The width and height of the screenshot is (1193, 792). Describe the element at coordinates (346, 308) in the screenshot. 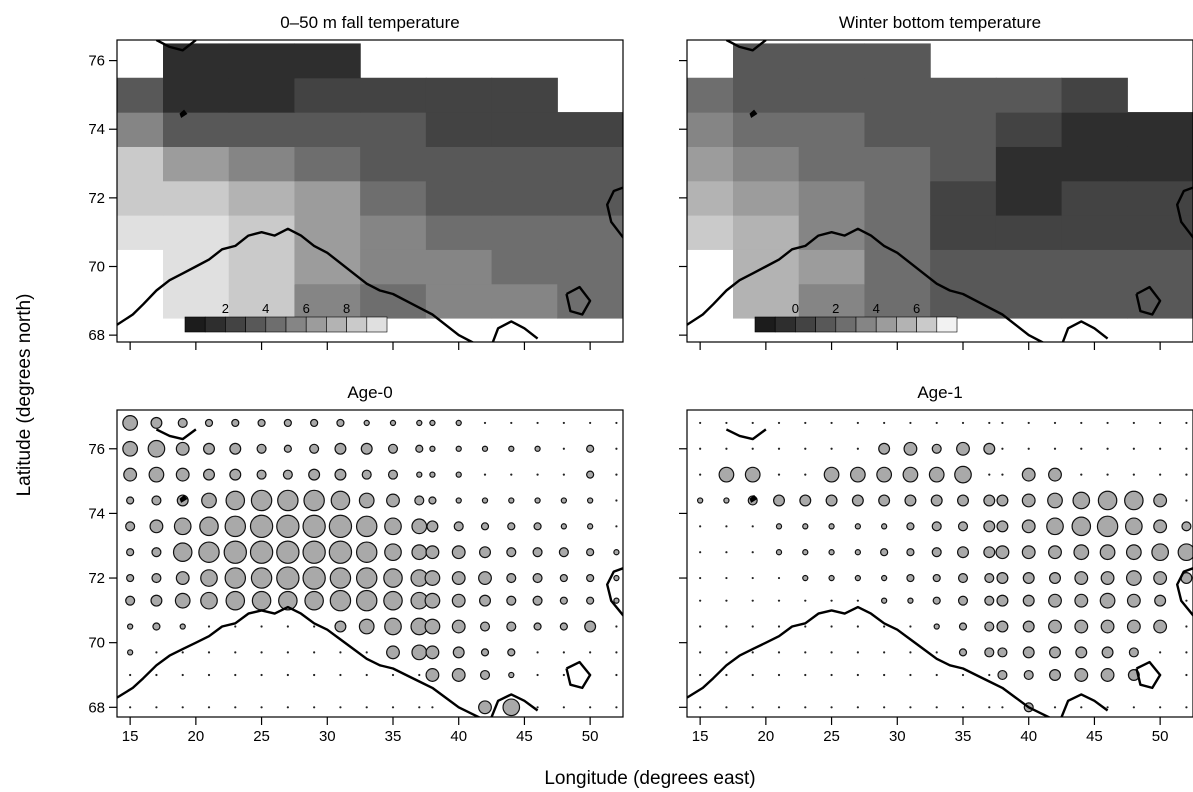

I see `colorbar-tick-label: 8` at that location.